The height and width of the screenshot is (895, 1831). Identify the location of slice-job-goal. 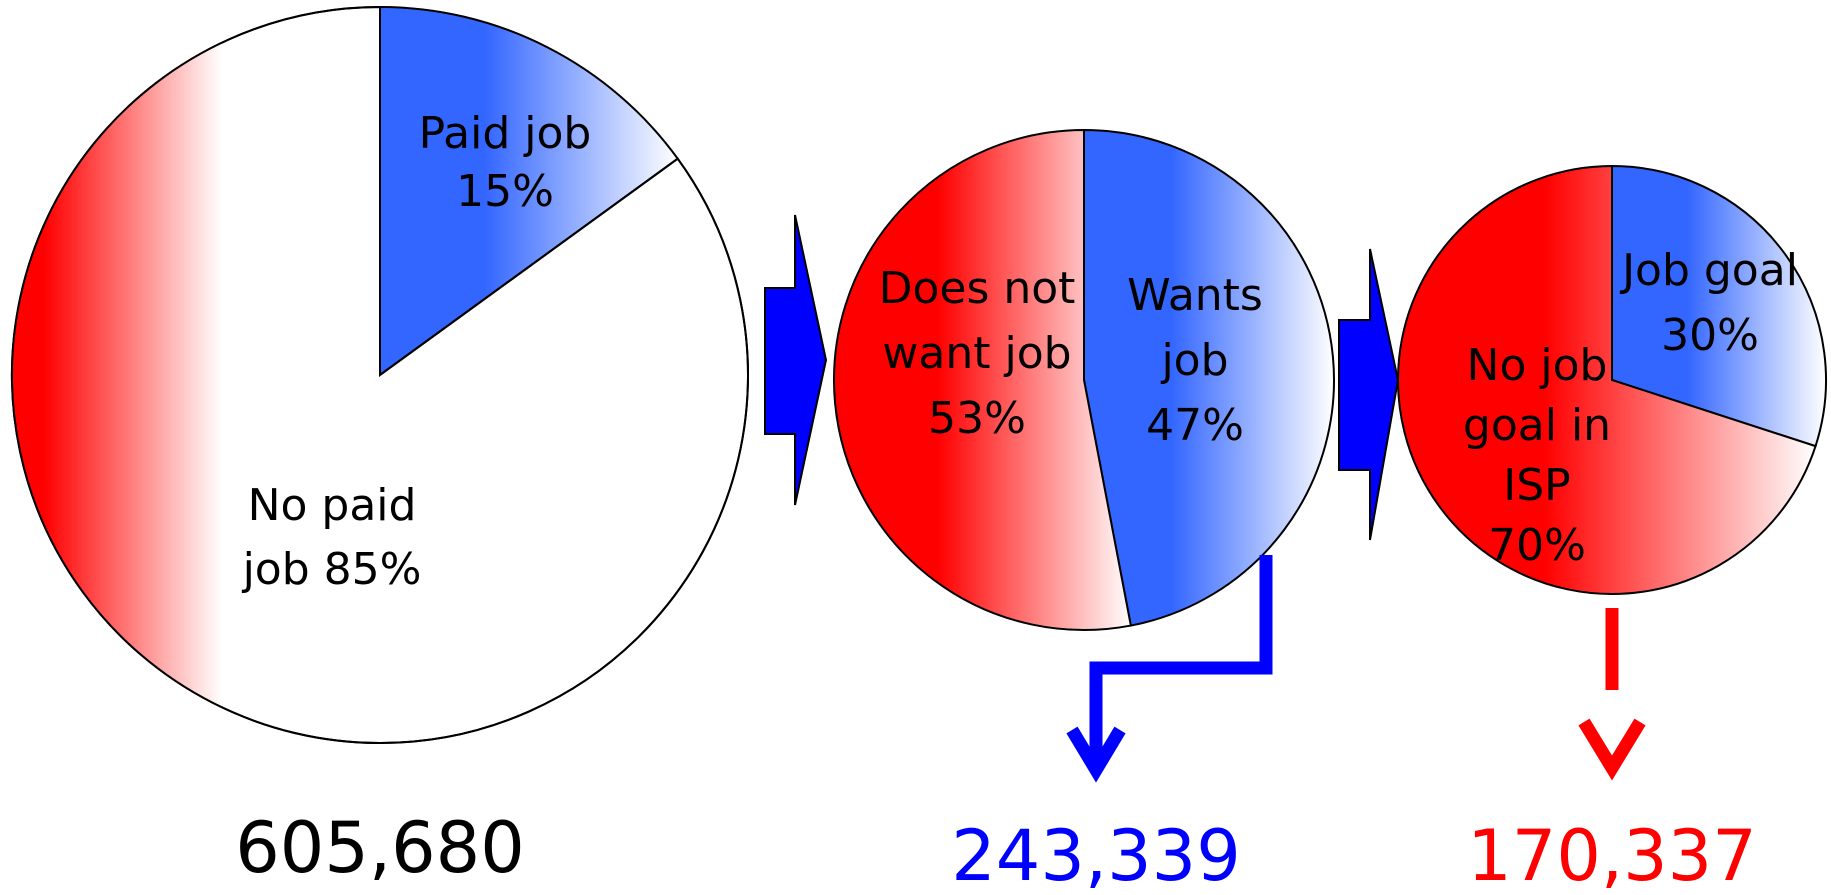
(1719, 306).